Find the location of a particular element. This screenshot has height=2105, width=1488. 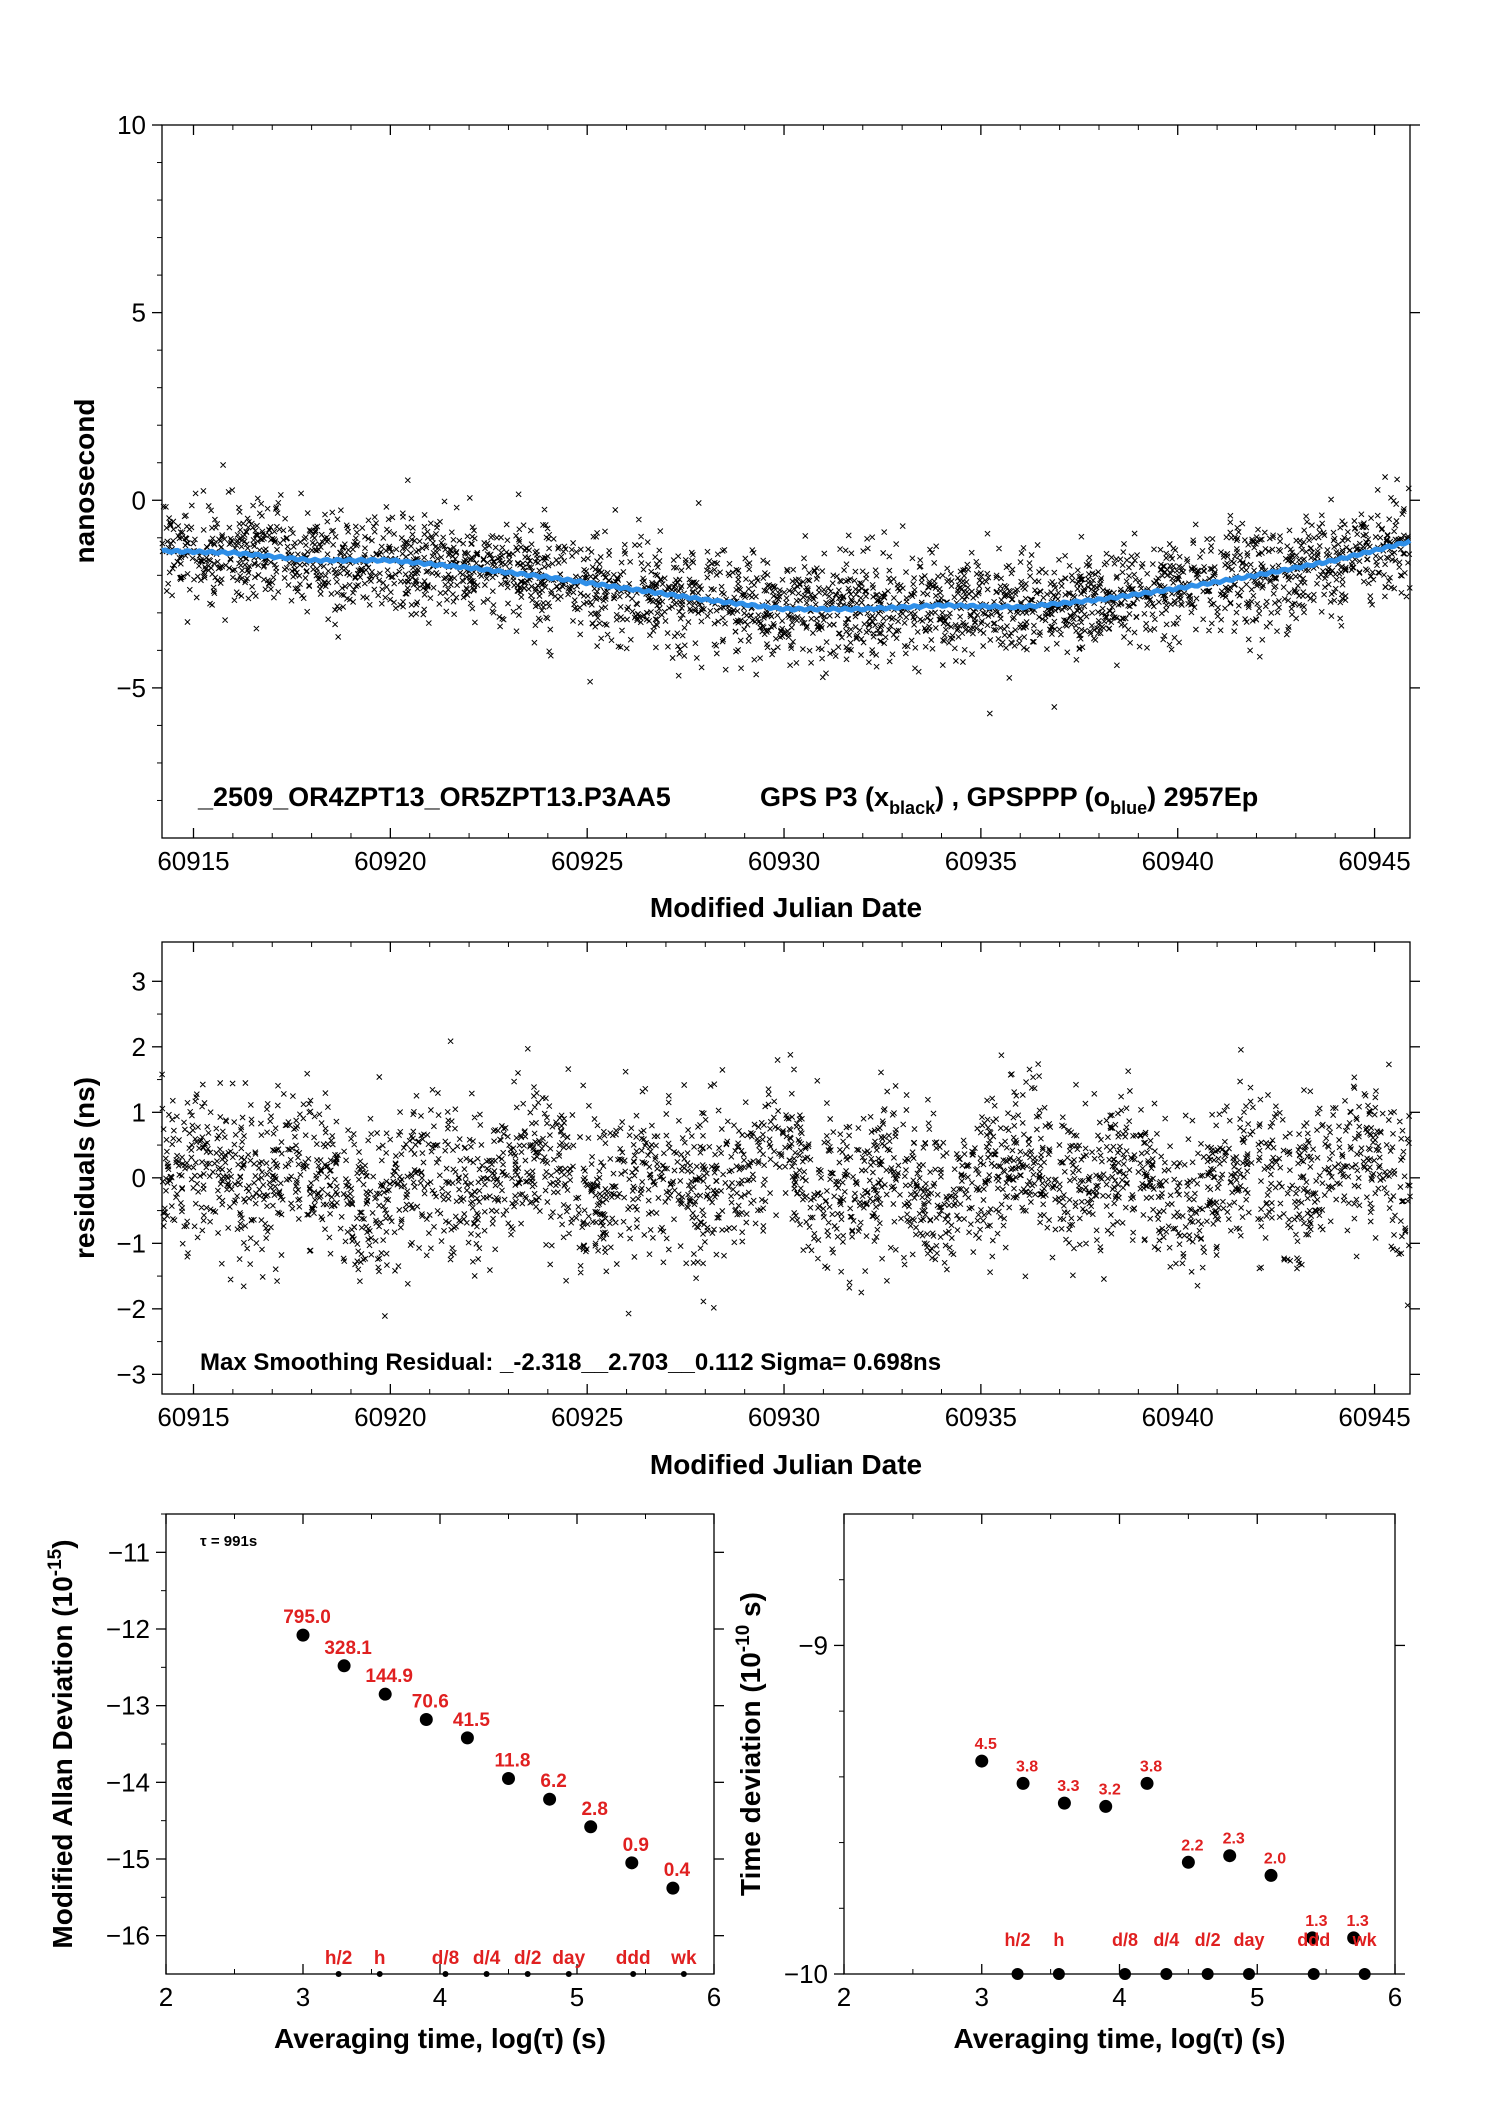

phase-annotation-series: GPS P3 (xblack) , GPSPPP (oblue) 2957Ep is located at coordinates (1009, 800).